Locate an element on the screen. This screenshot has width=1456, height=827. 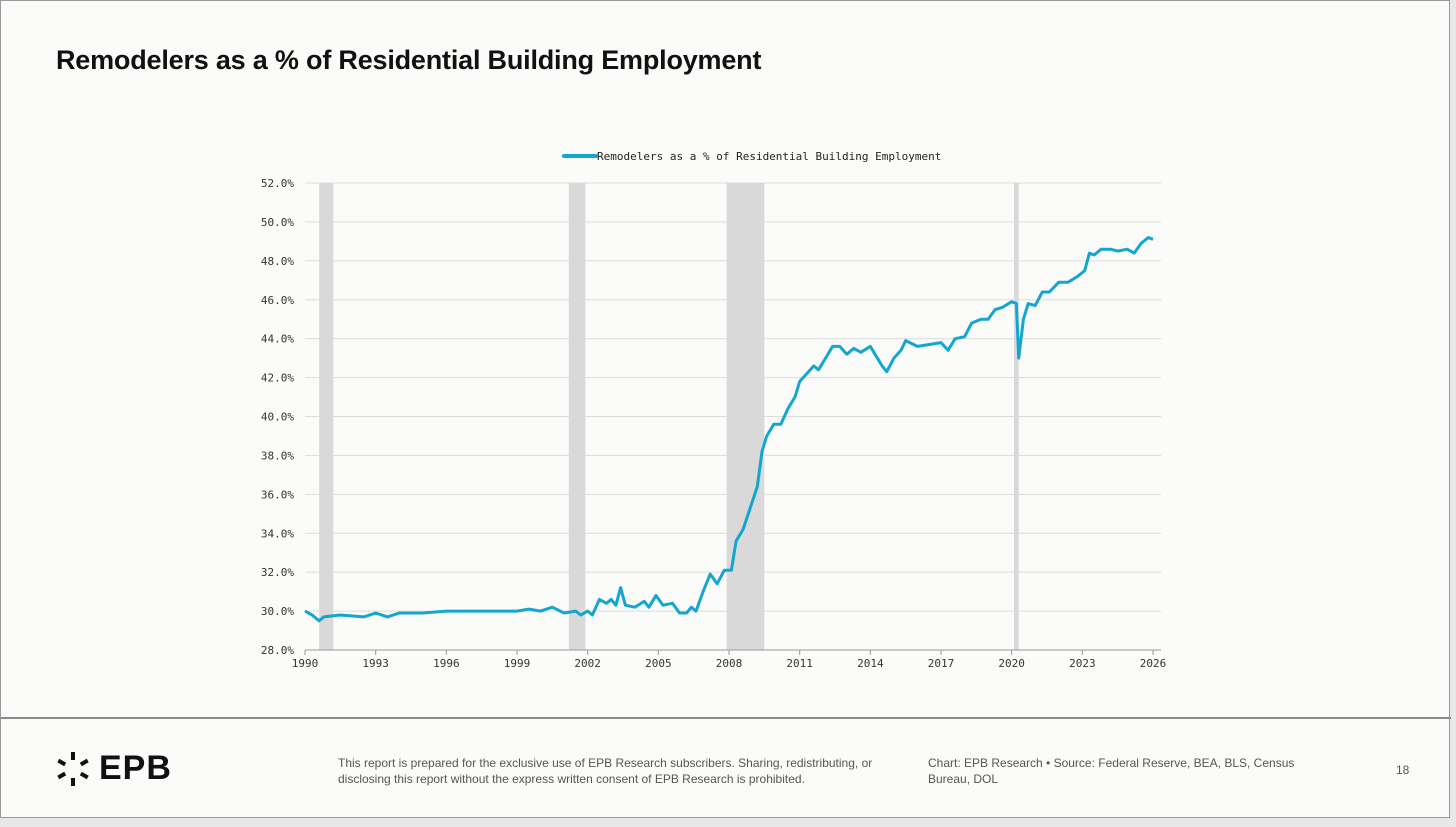
y-tick-label: 48.0% is located at coordinates (277, 261).